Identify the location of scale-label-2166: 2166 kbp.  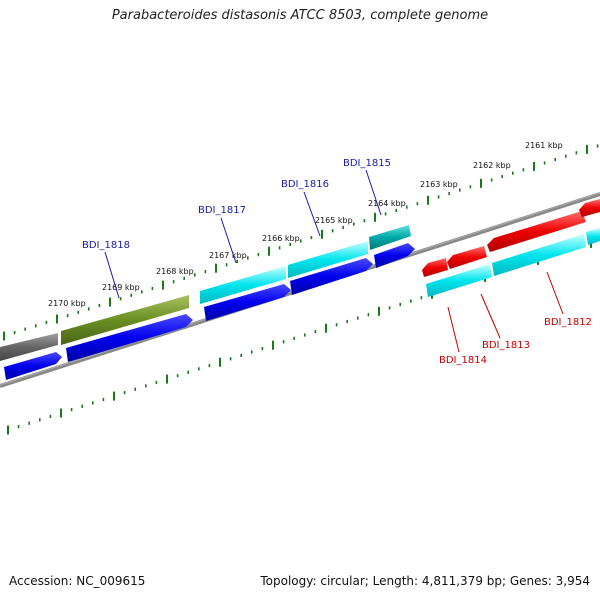
(281, 238).